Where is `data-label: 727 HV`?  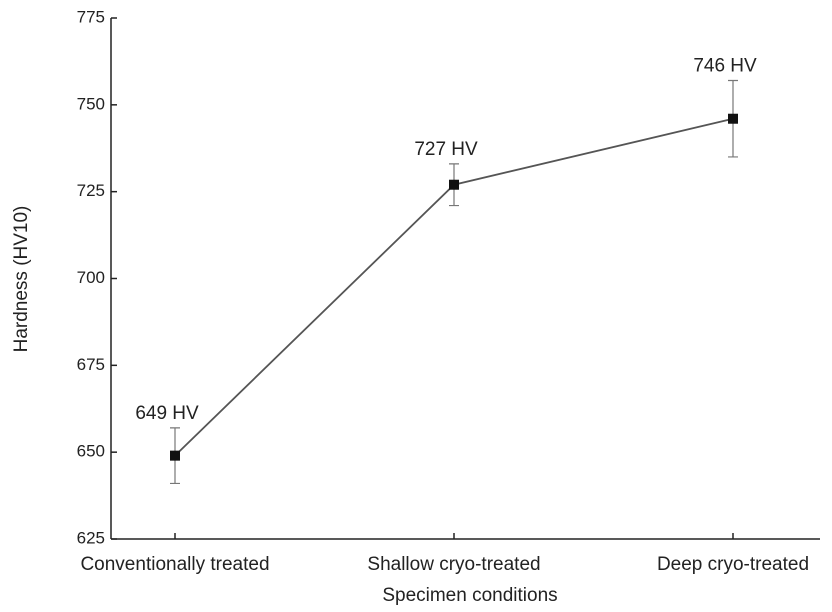
data-label: 727 HV is located at coordinates (446, 149).